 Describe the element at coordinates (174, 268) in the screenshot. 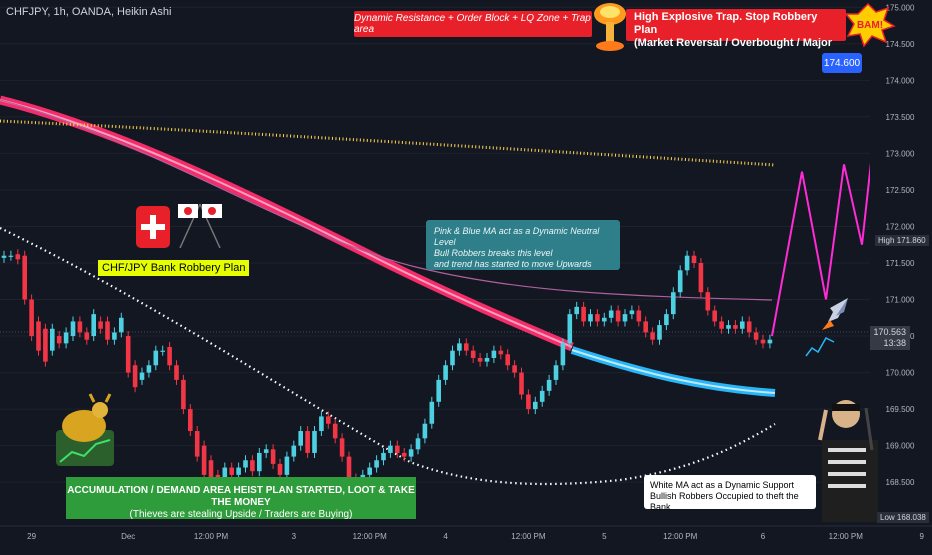

I see `robbery-plan-label: CHF/JPY Bank Robbery Plan` at that location.